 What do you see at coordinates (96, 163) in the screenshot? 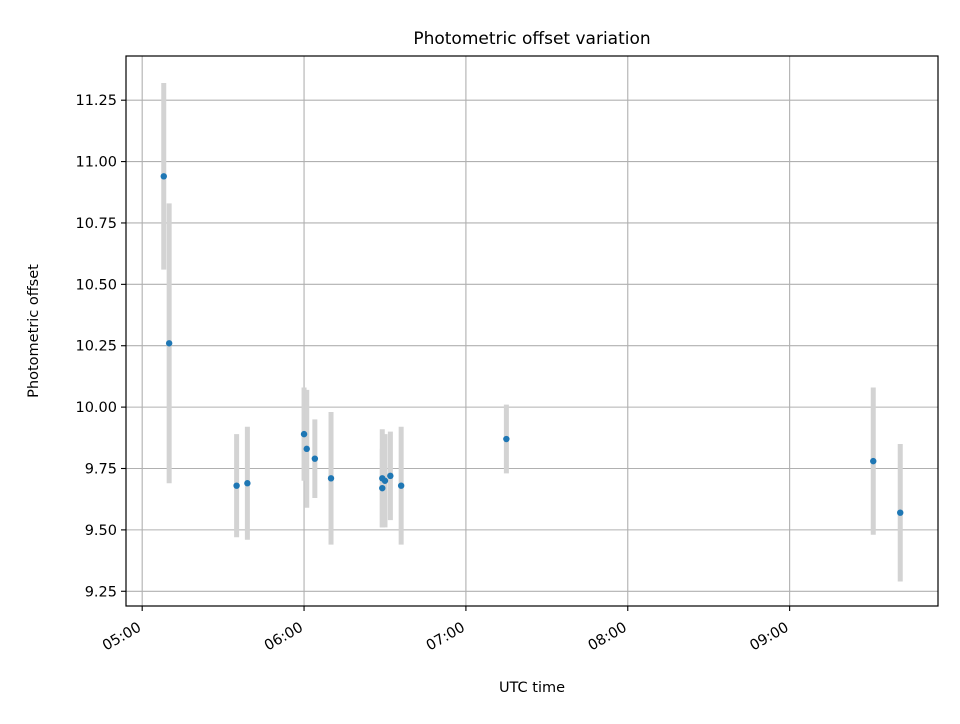
I see `y-tick-label: 11.00` at bounding box center [96, 163].